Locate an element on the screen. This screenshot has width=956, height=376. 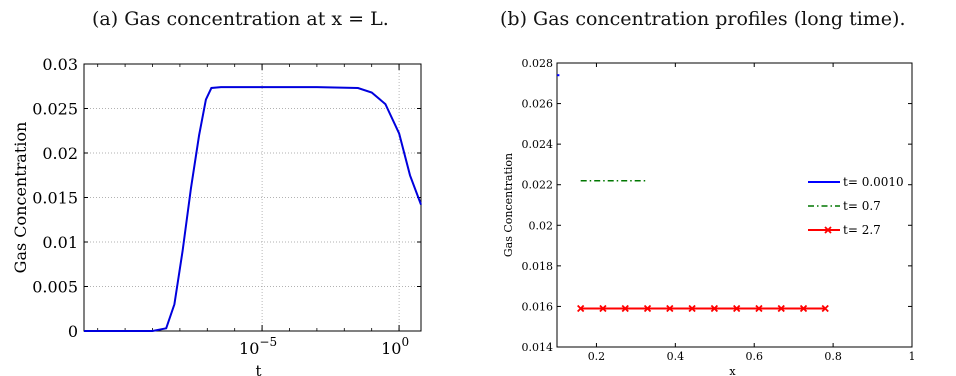
legend-label: t= 2.7 is located at coordinates (862, 230).